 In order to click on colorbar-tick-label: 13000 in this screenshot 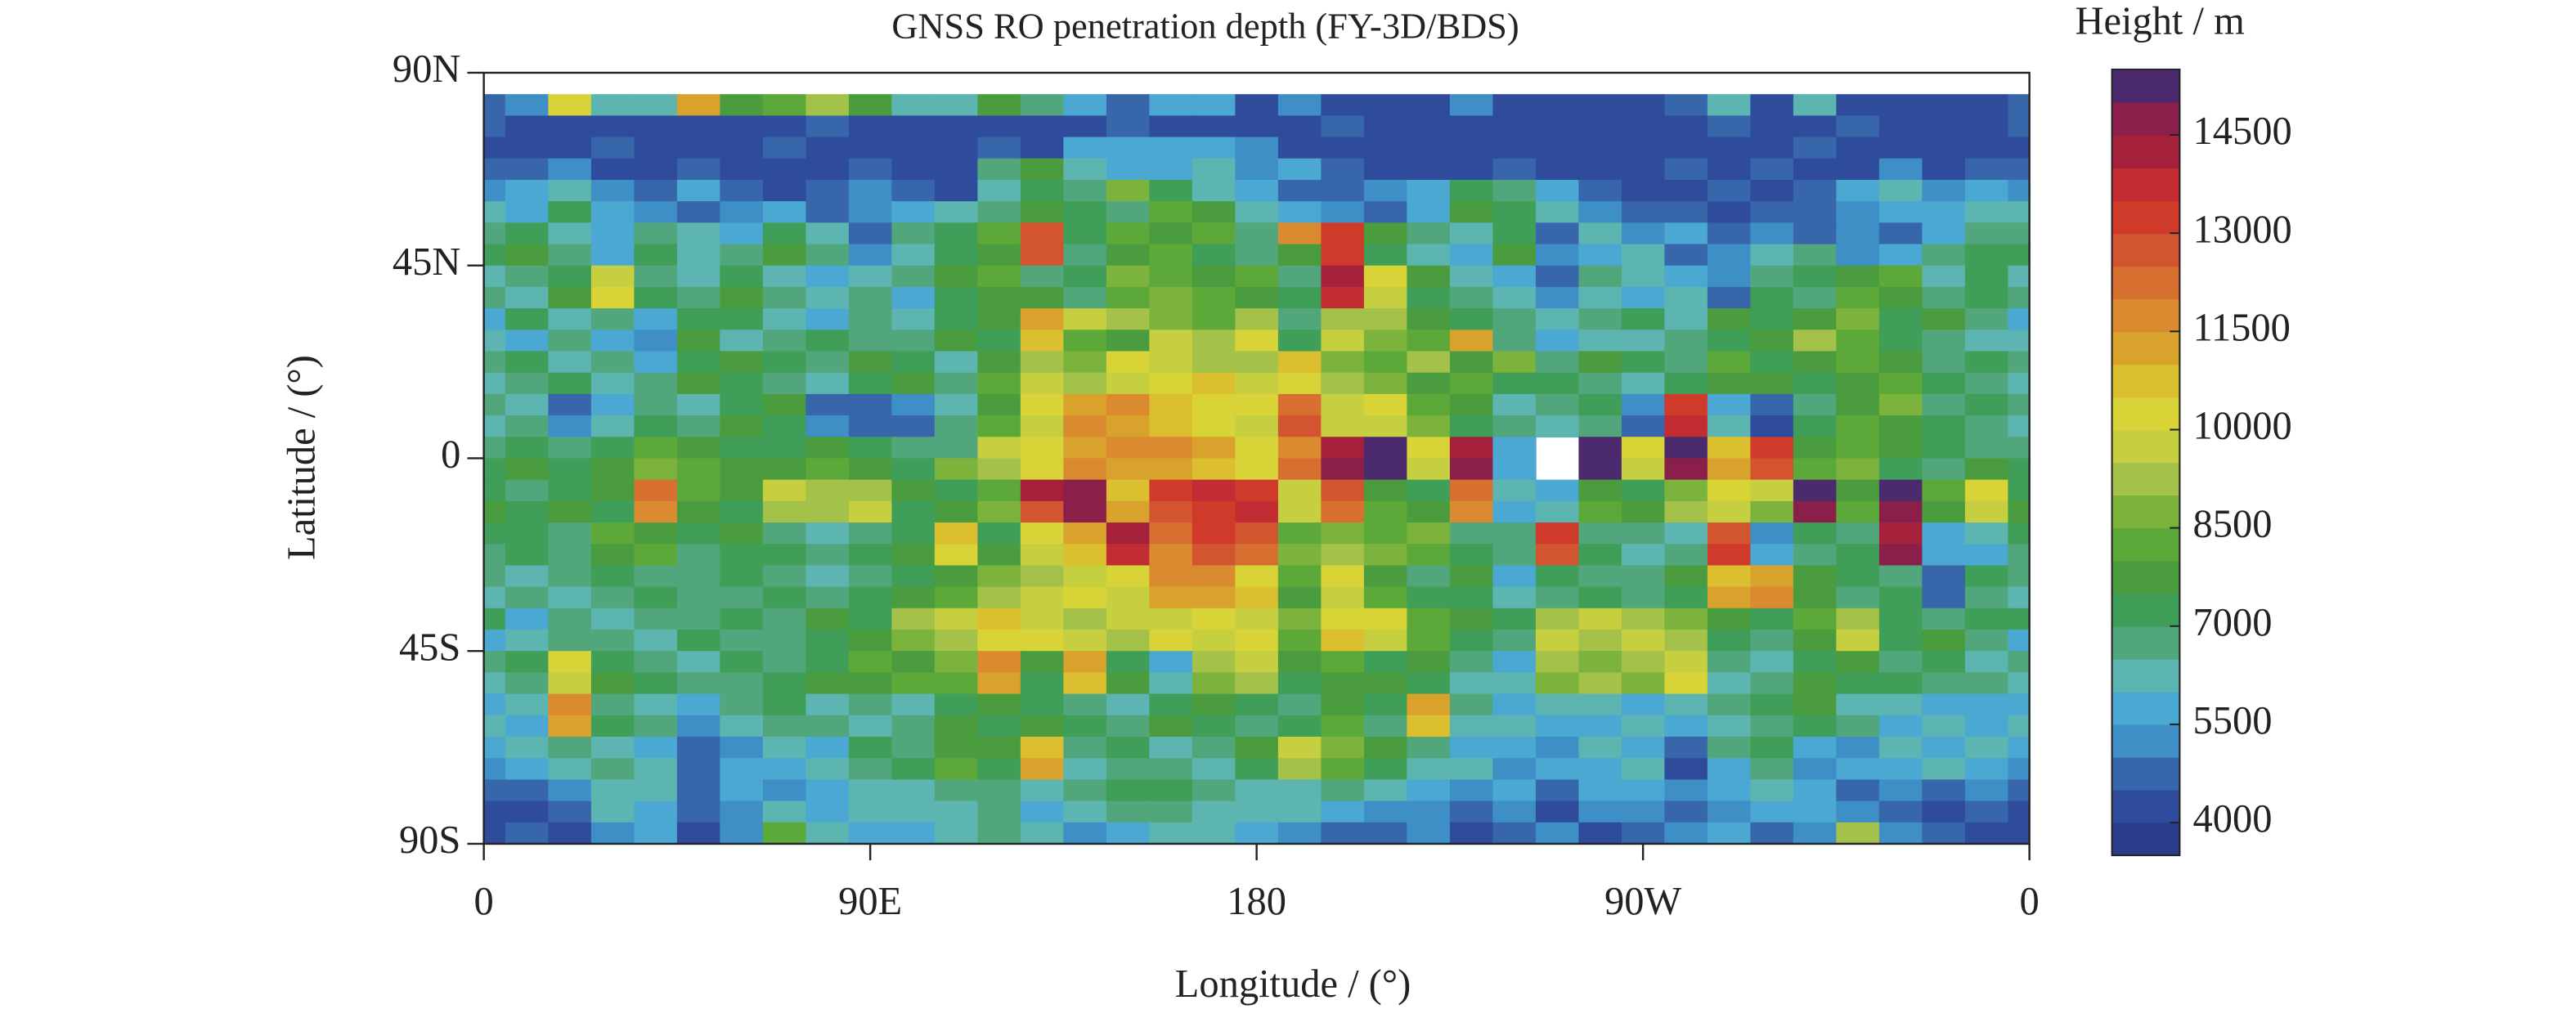, I will do `click(2242, 229)`.